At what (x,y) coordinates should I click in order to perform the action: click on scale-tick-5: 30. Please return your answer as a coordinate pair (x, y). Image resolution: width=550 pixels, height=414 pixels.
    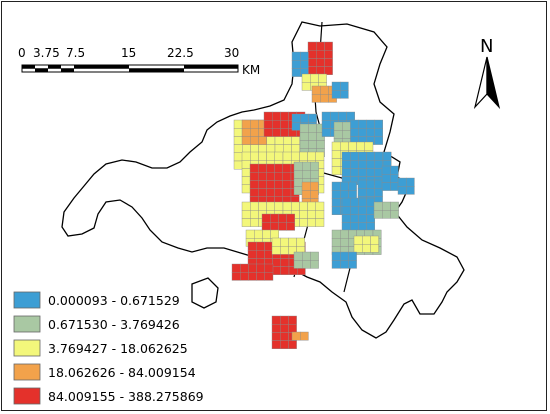
    Looking at the image, I should click on (231, 53).